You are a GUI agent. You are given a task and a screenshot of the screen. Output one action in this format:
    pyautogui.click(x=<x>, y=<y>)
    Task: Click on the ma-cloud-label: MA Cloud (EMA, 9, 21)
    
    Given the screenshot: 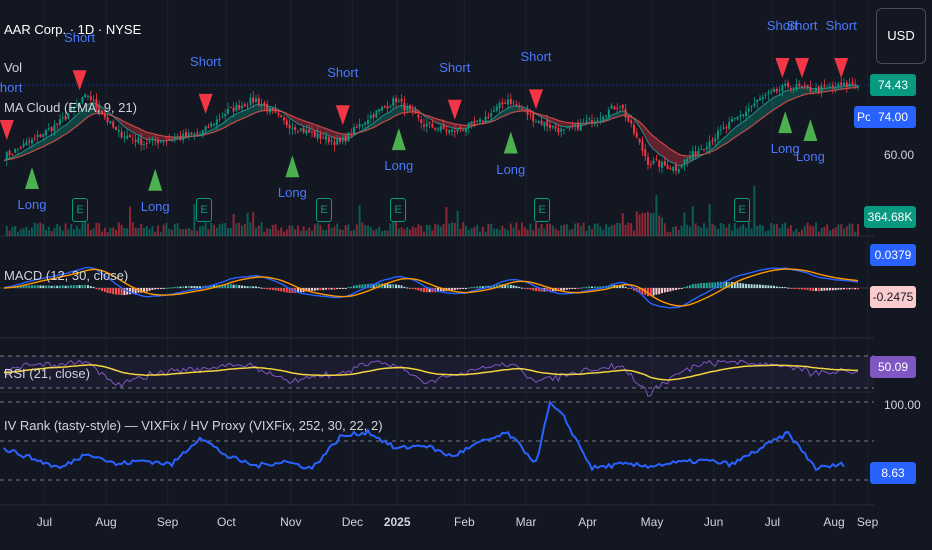 What is the action you would take?
    pyautogui.click(x=70, y=107)
    